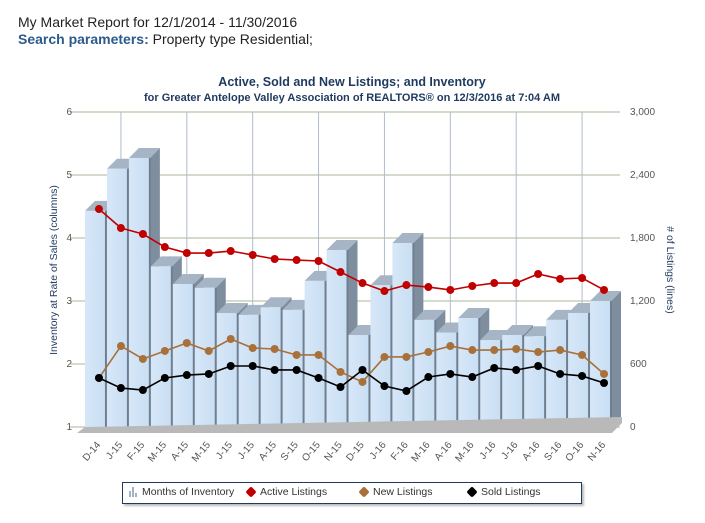 The image size is (705, 523). I want to click on column-side, so click(616, 359).